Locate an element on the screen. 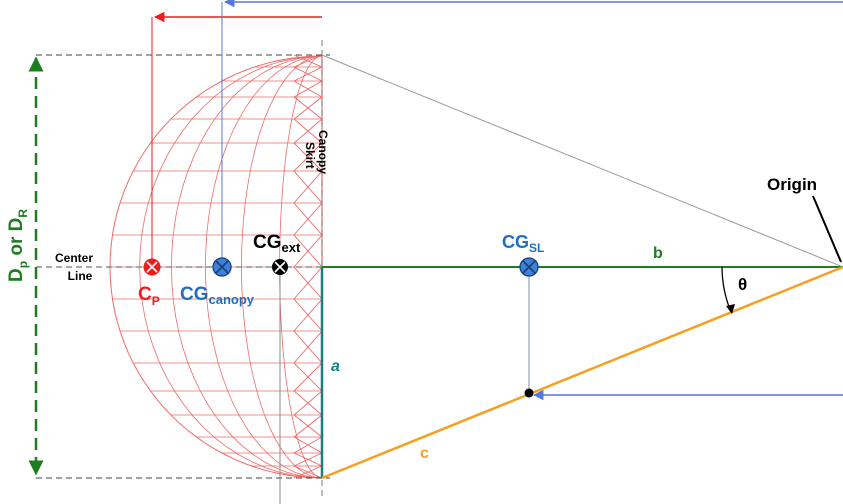 The width and height of the screenshot is (843, 504). center-line-label: Center is located at coordinates (74, 258).